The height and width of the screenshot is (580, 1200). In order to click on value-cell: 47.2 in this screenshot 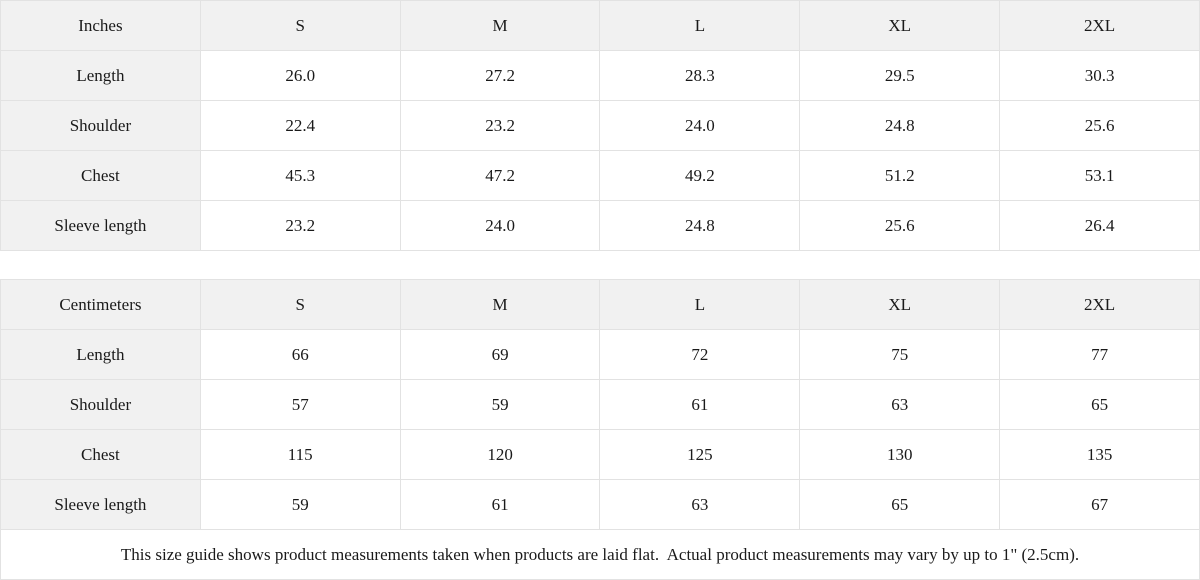, I will do `click(500, 175)`.